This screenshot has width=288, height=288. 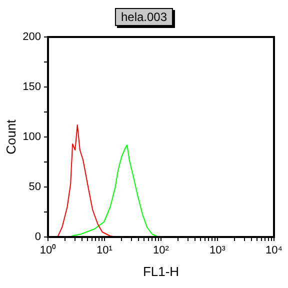 What do you see at coordinates (144, 17) in the screenshot?
I see `chart-title: hela.003` at bounding box center [144, 17].